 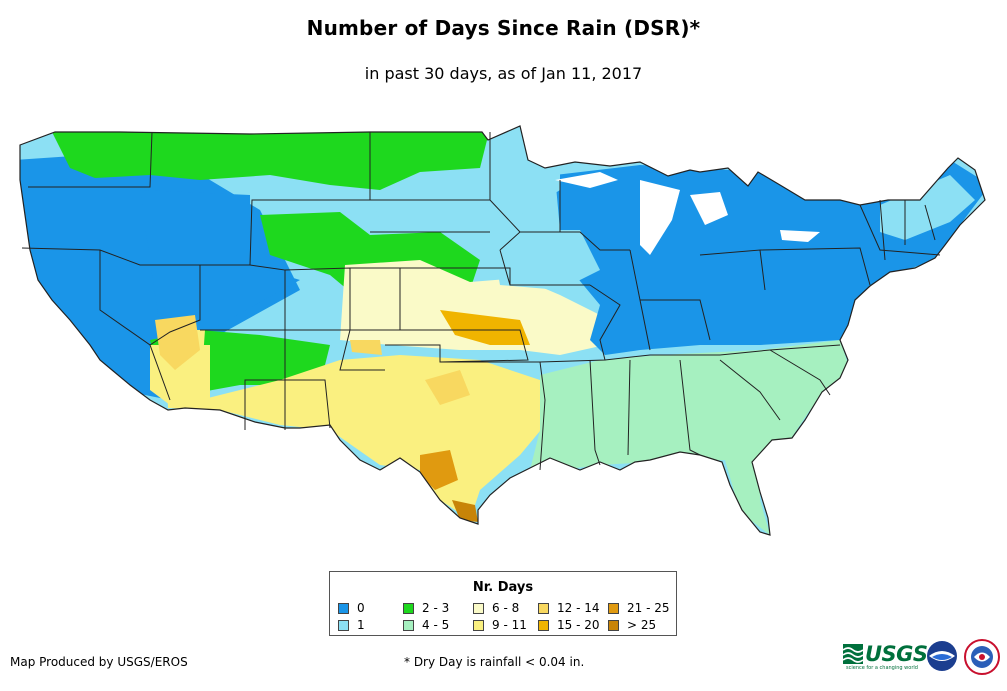 What do you see at coordinates (351, 608) in the screenshot?
I see `legend-item: 0` at bounding box center [351, 608].